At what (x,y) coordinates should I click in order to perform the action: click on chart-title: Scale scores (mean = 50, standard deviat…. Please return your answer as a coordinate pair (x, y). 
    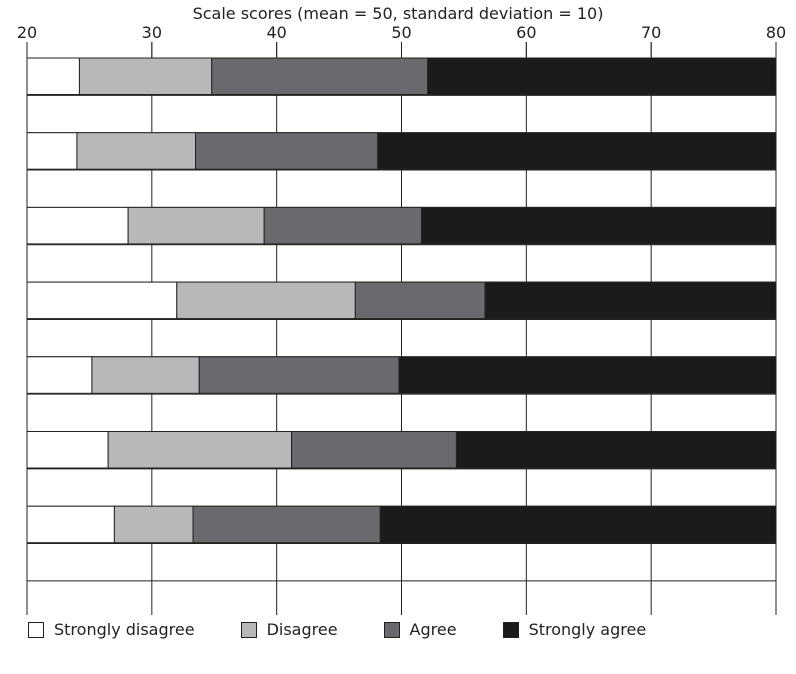
    Looking at the image, I should click on (398, 13).